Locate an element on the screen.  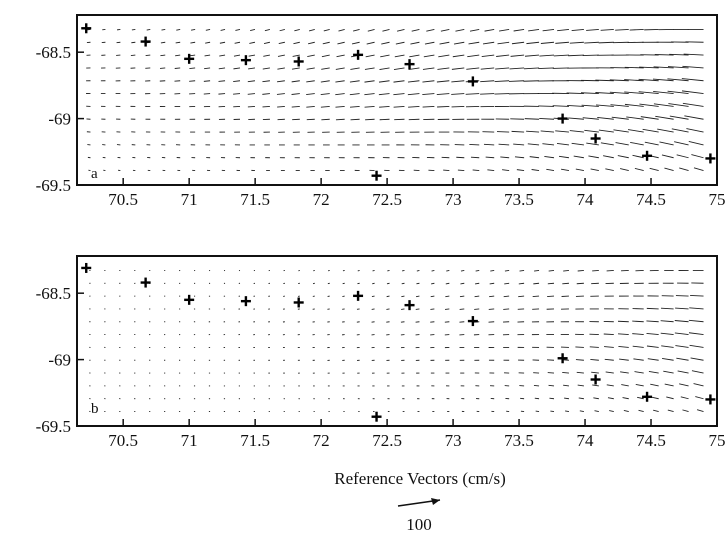
x-tick-label-b-7: 74 is located at coordinates (586, 440).